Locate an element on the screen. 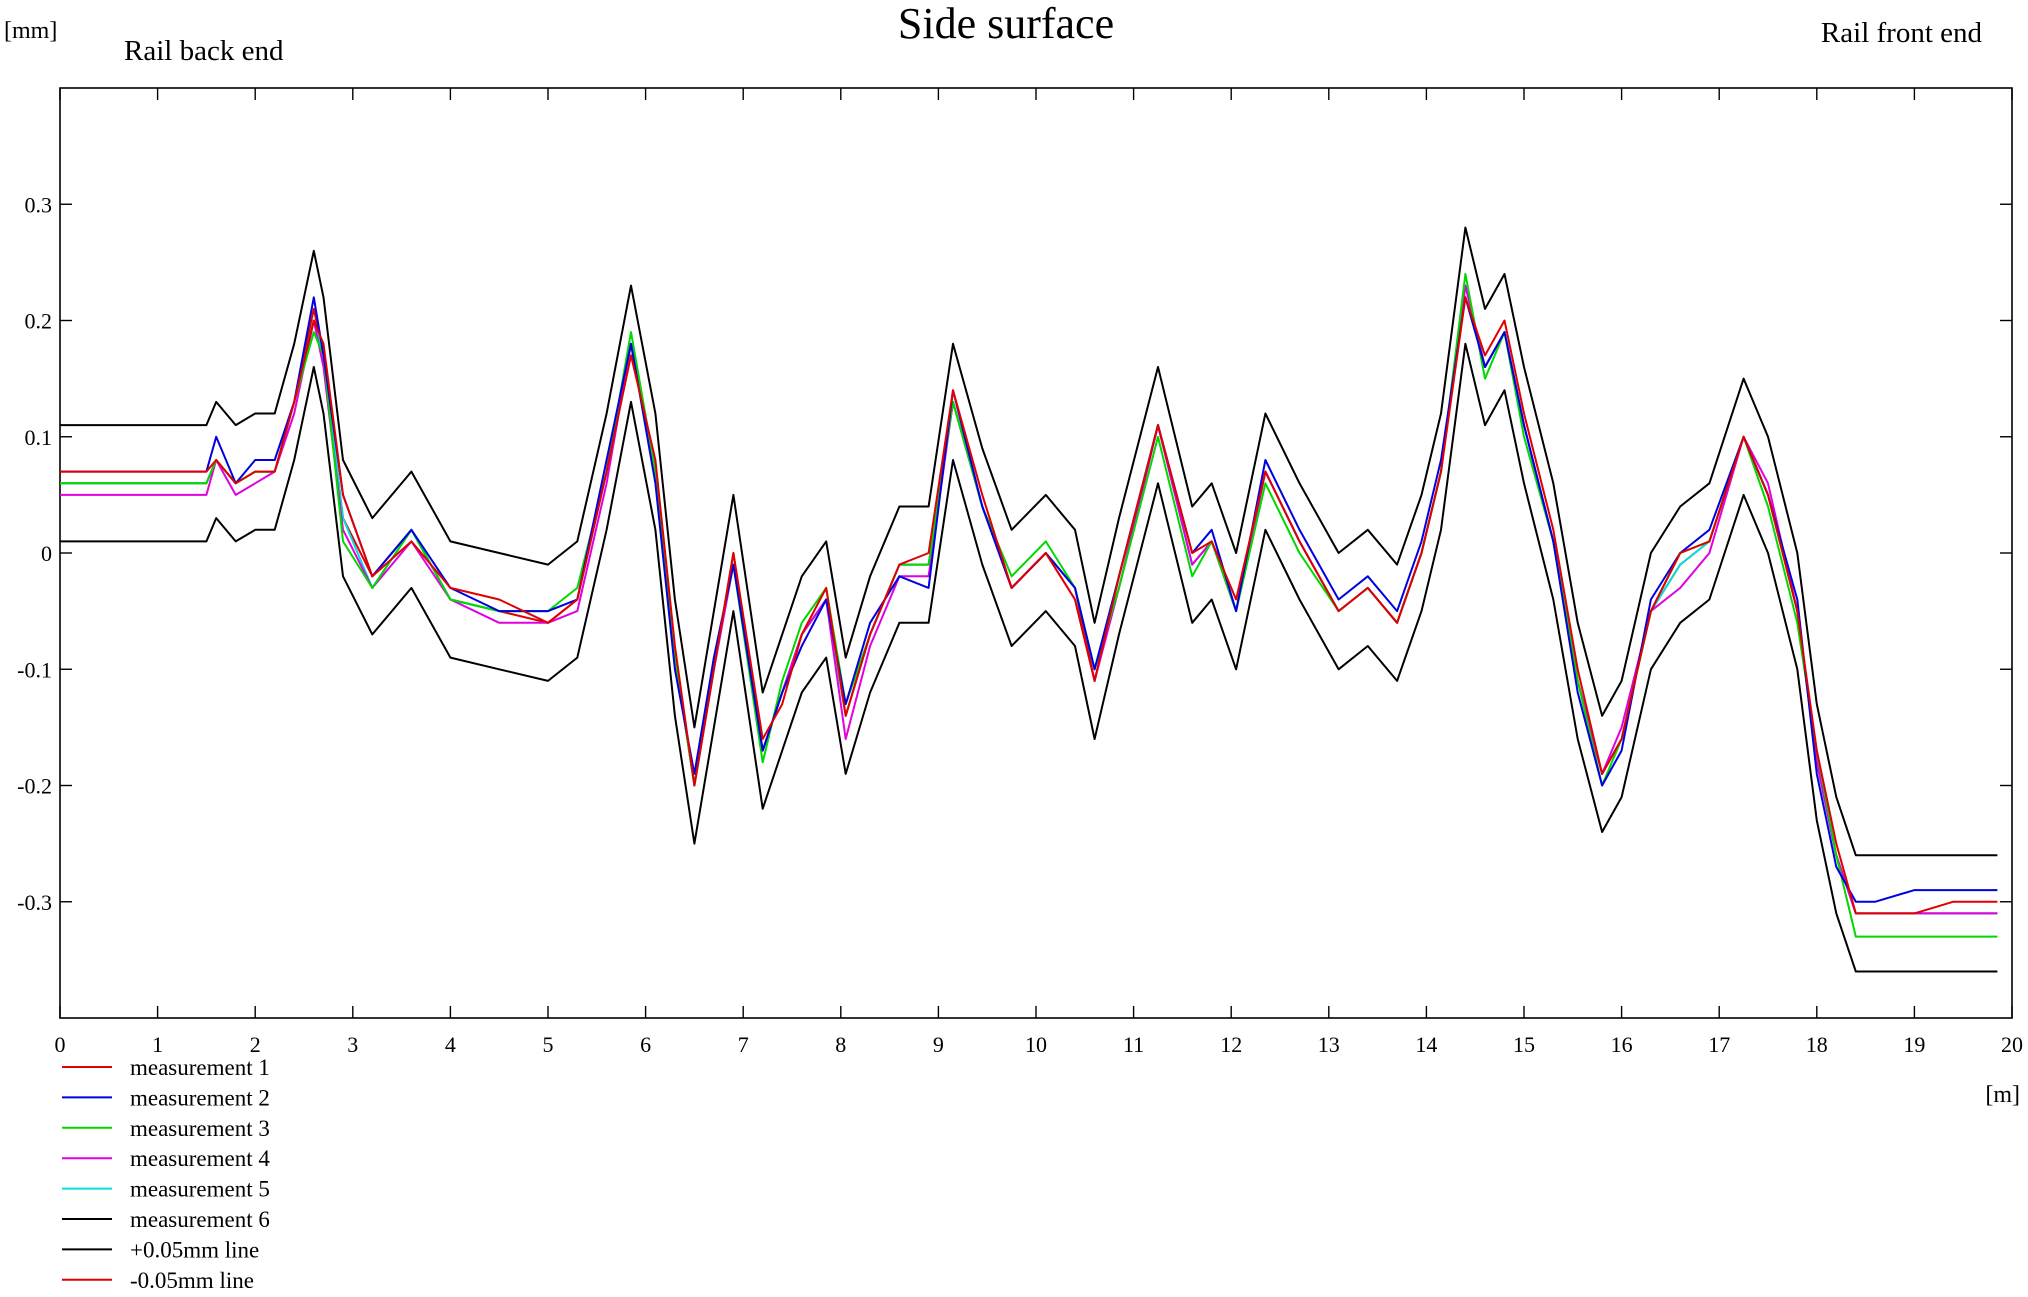  legend-label: measurement 1 is located at coordinates (200, 1067).